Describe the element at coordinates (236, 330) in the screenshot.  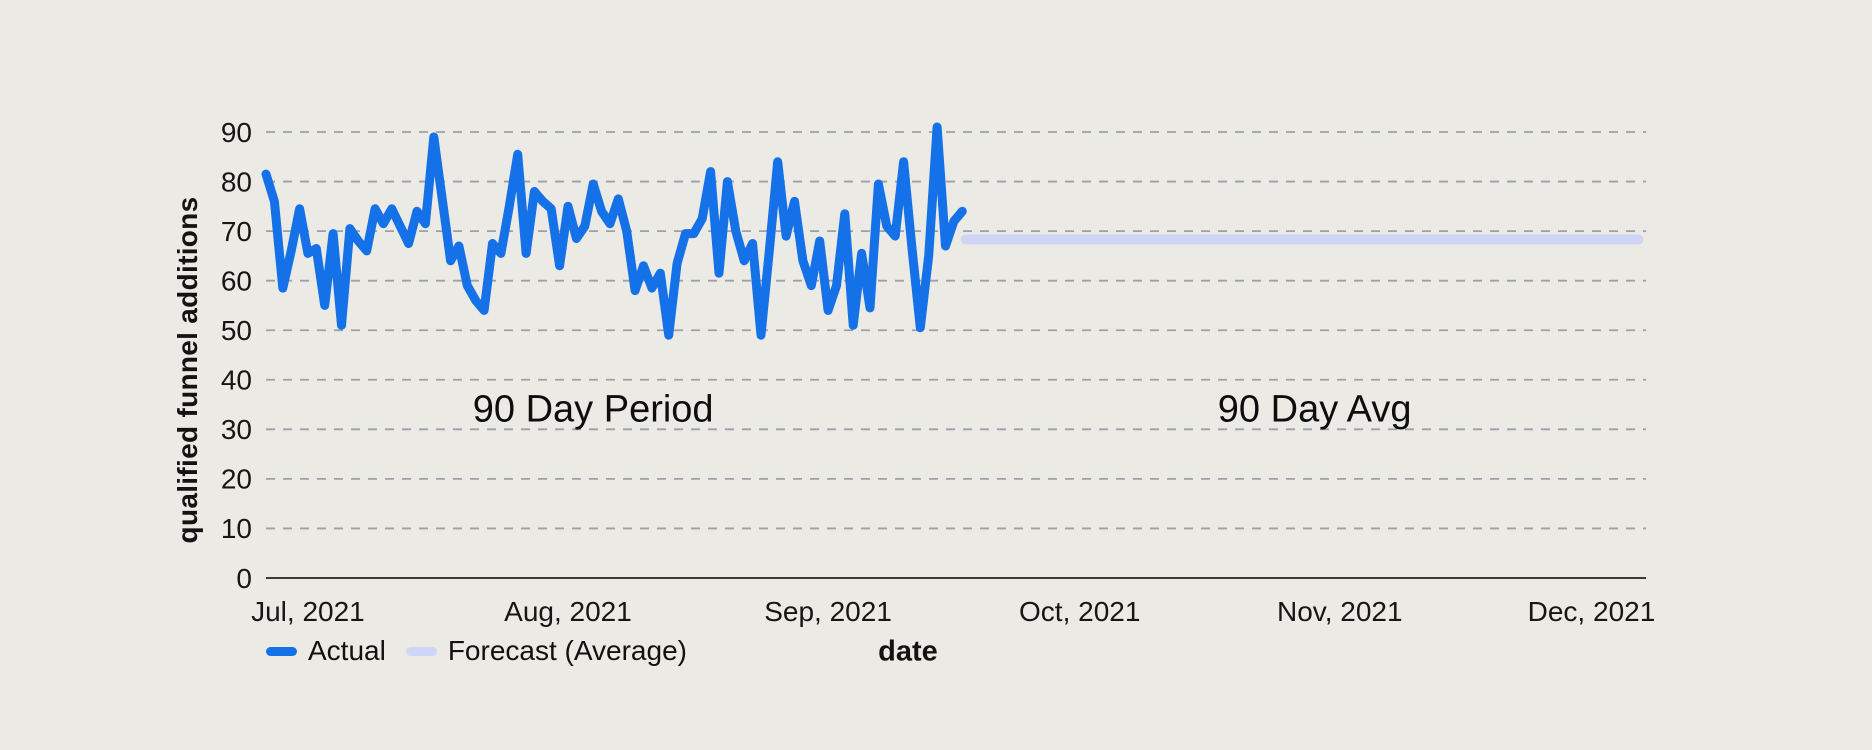
I see `y-tick-label: 50` at that location.